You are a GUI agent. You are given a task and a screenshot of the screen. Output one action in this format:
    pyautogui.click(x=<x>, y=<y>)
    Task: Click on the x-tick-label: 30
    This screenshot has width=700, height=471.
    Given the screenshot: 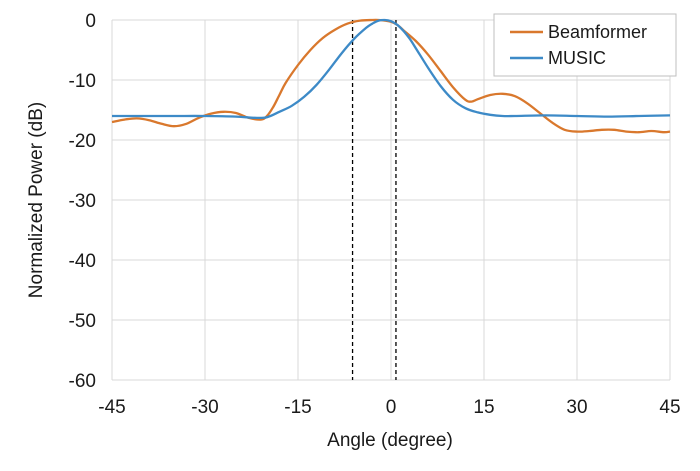 What is the action you would take?
    pyautogui.click(x=576, y=407)
    